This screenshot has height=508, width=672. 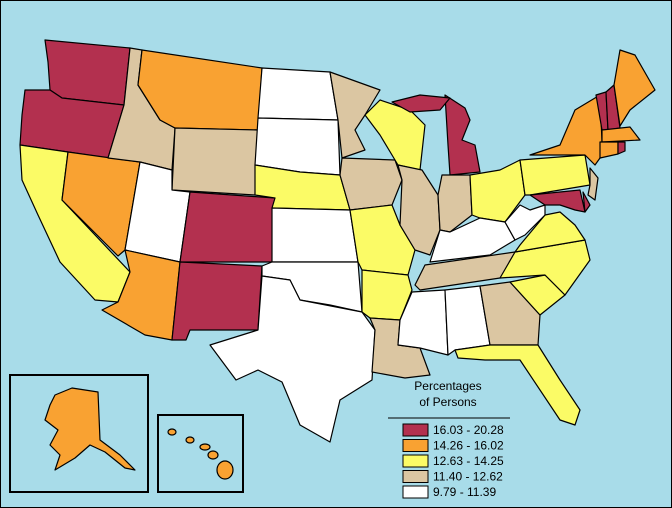 I want to click on state-il, so click(x=419, y=210).